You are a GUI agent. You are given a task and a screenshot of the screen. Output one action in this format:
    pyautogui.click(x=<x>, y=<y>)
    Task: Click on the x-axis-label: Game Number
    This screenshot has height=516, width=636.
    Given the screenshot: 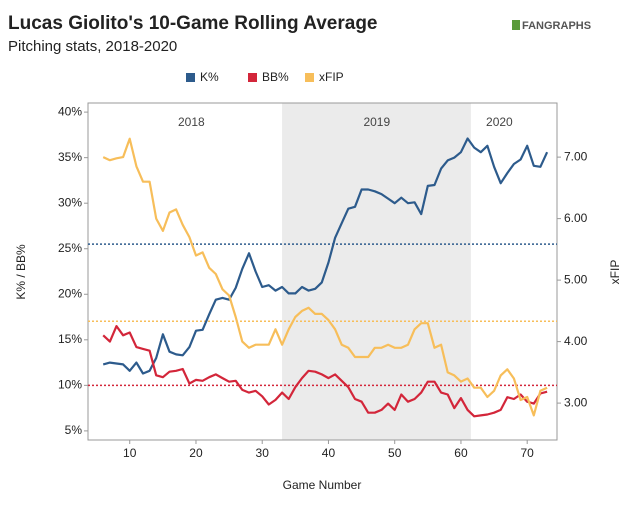 What is the action you would take?
    pyautogui.click(x=322, y=485)
    